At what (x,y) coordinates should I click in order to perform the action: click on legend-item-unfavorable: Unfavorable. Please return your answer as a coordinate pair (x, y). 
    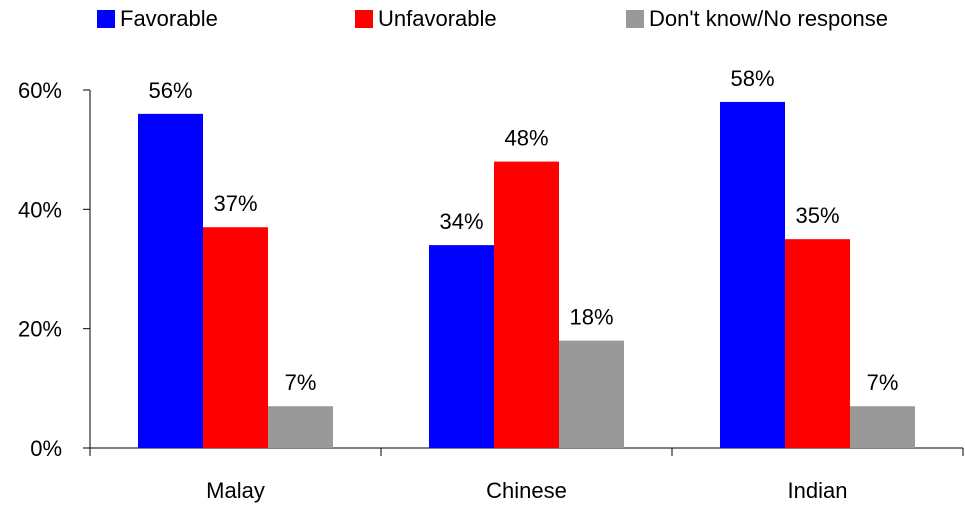
    Looking at the image, I should click on (426, 19).